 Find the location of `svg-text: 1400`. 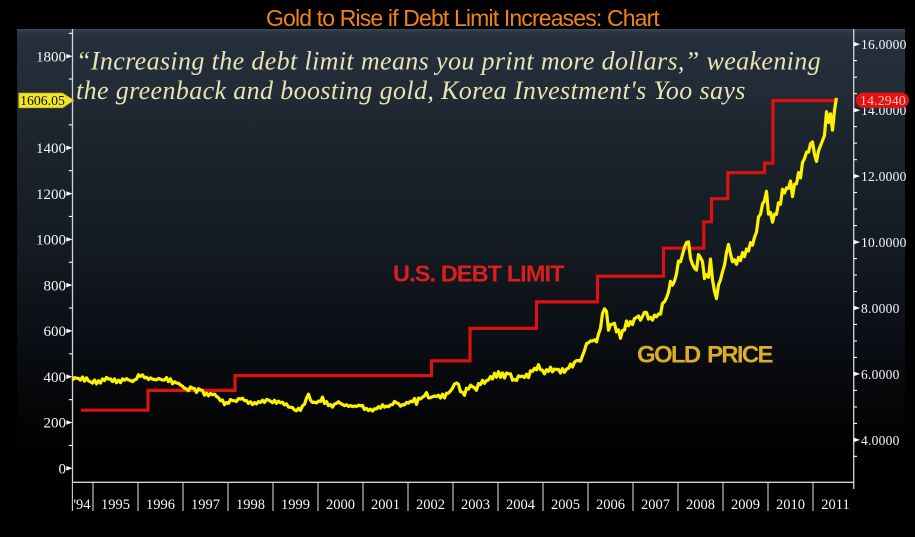

svg-text: 1400 is located at coordinates (51, 149).